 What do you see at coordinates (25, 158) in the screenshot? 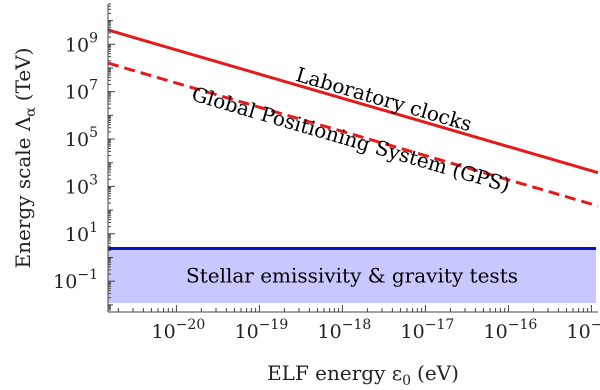
I see `y-axis-label: Energy scale Λα(TeV)` at bounding box center [25, 158].